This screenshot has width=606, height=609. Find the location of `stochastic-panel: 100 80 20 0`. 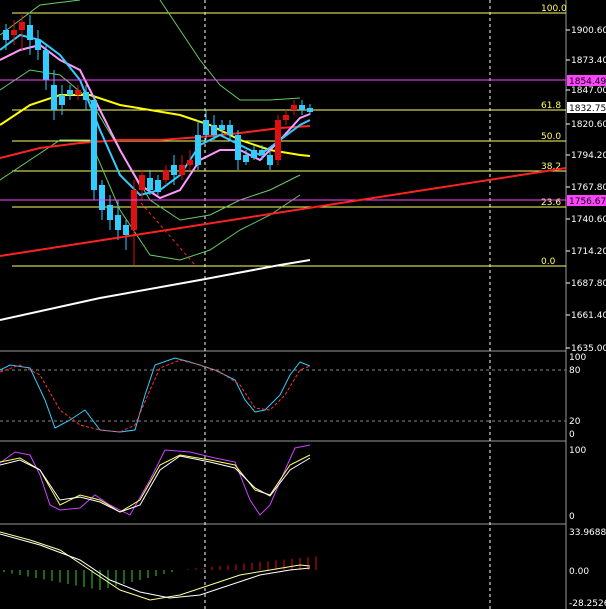

stochastic-panel: 100 80 20 0 is located at coordinates (293, 396).